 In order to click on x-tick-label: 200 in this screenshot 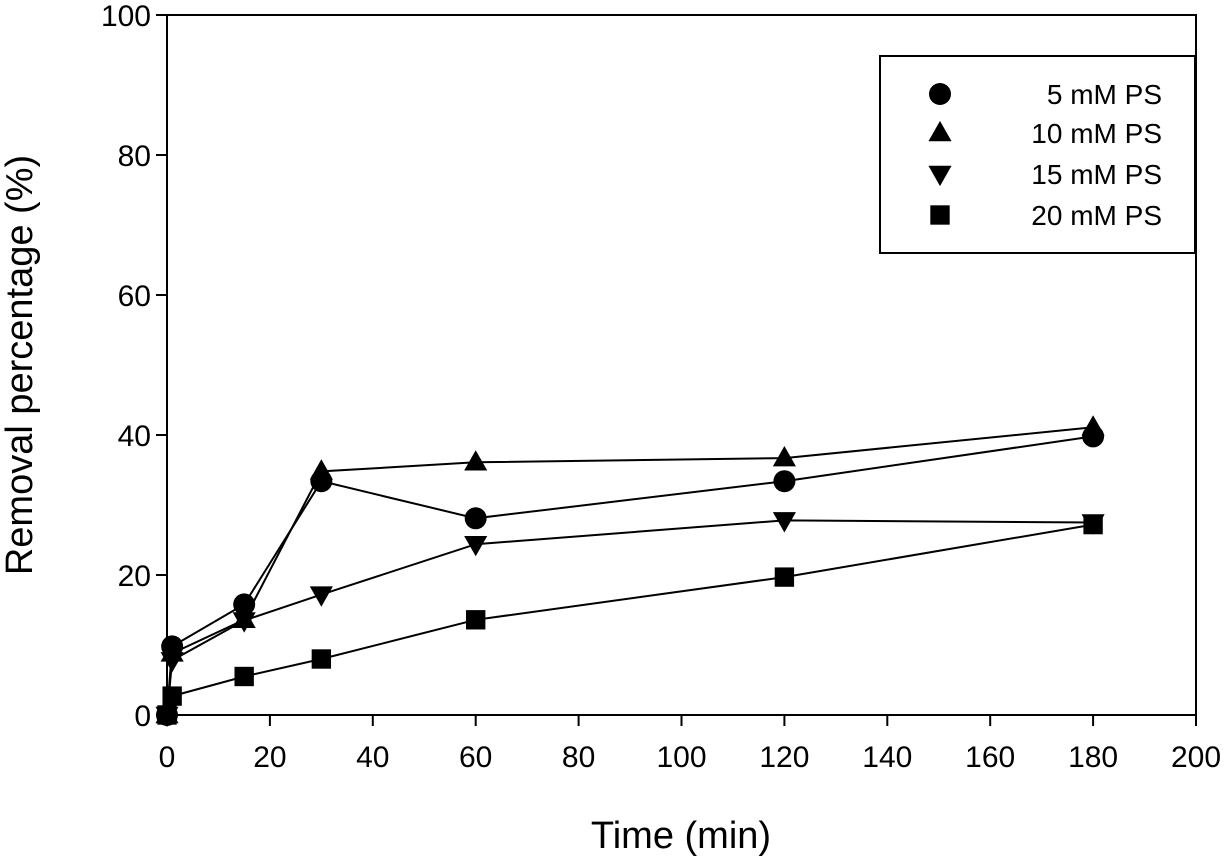, I will do `click(1196, 757)`.